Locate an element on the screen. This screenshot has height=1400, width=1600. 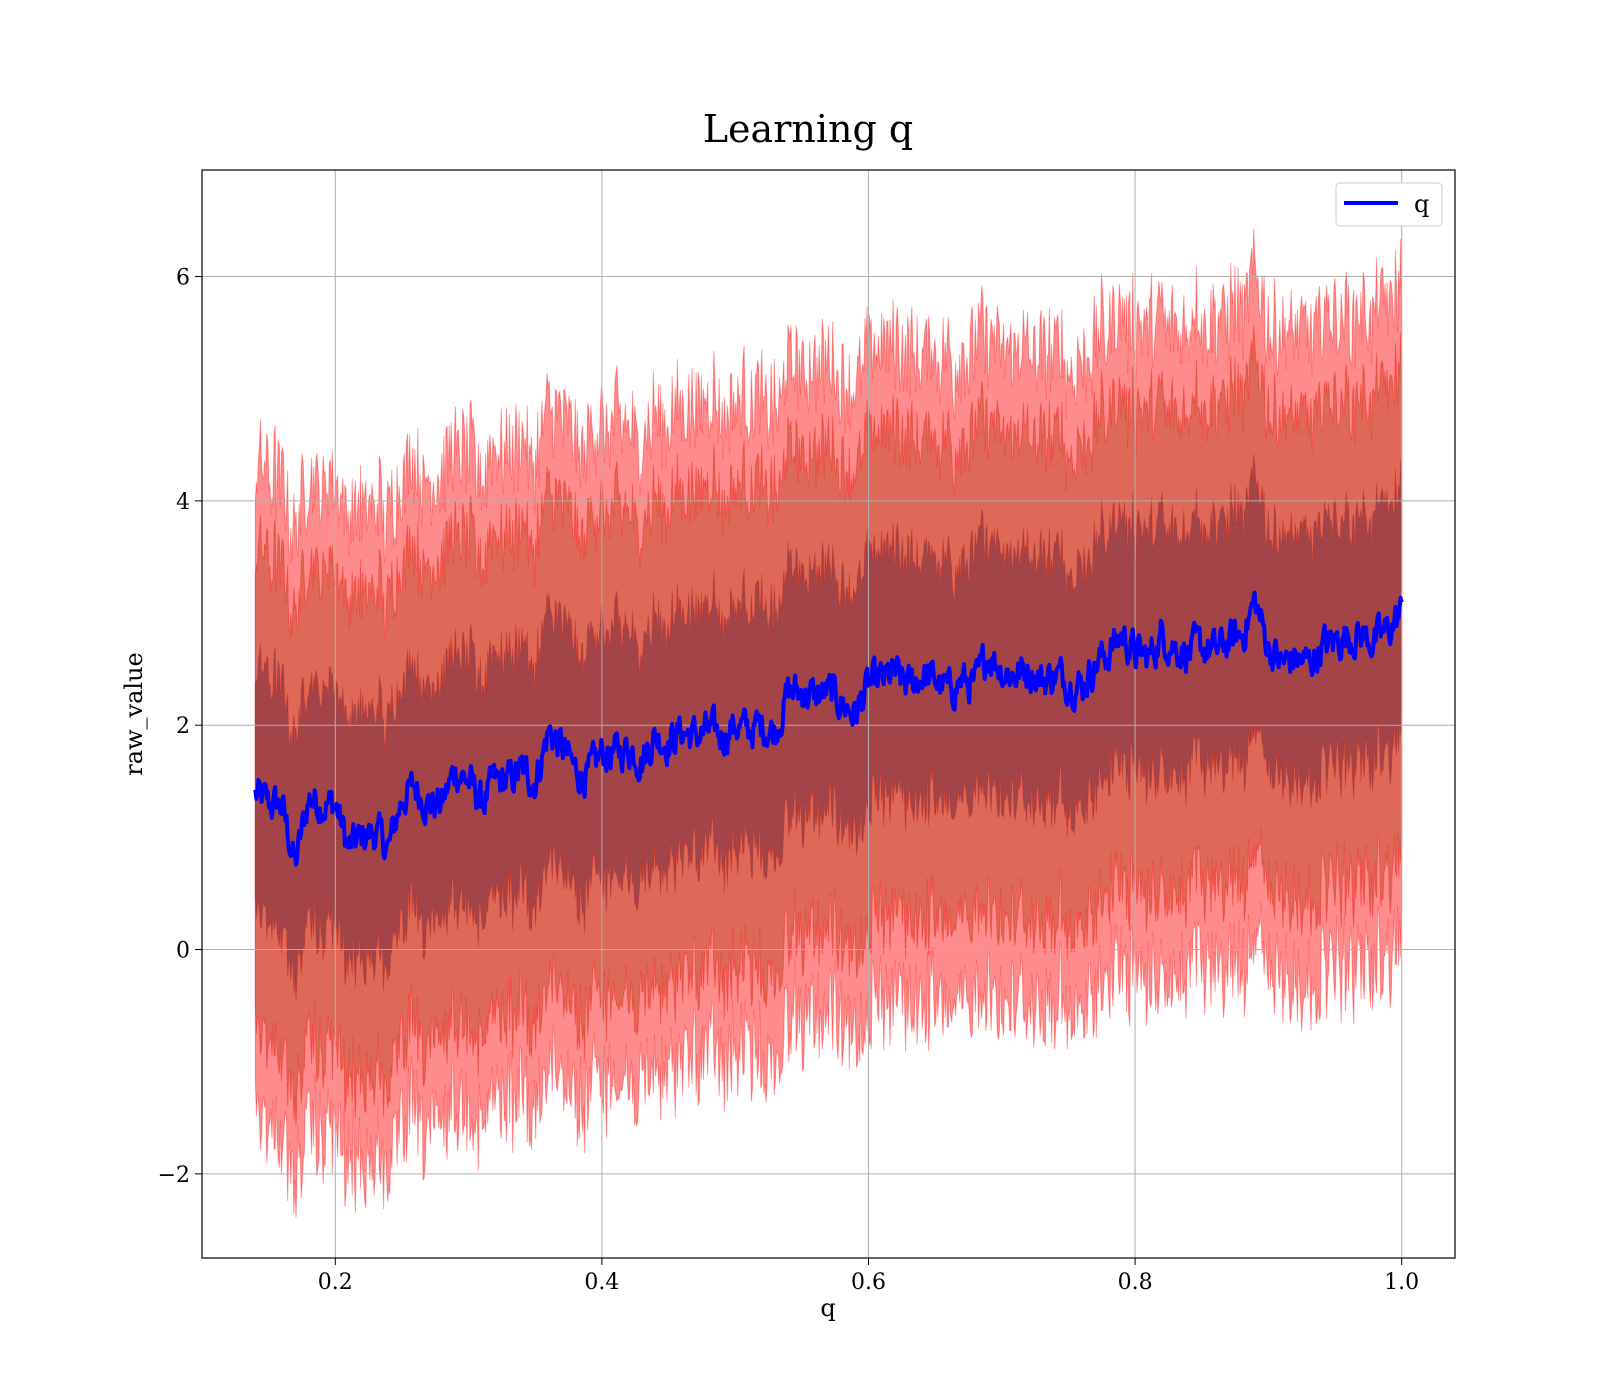
y-tick-label-4: 6 is located at coordinates (183, 278).